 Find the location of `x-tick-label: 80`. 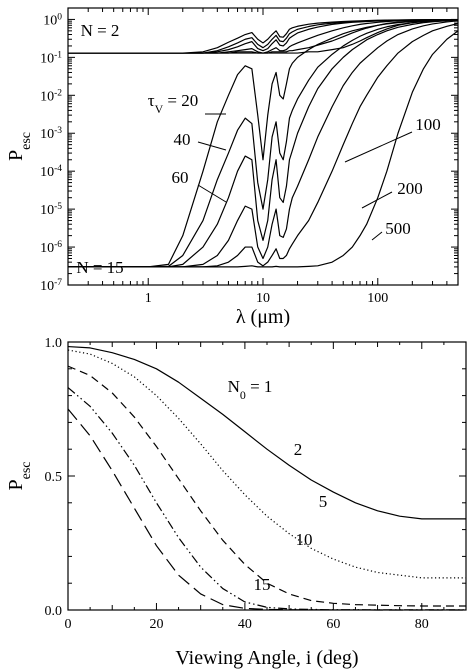

x-tick-label: 80 is located at coordinates (422, 624).